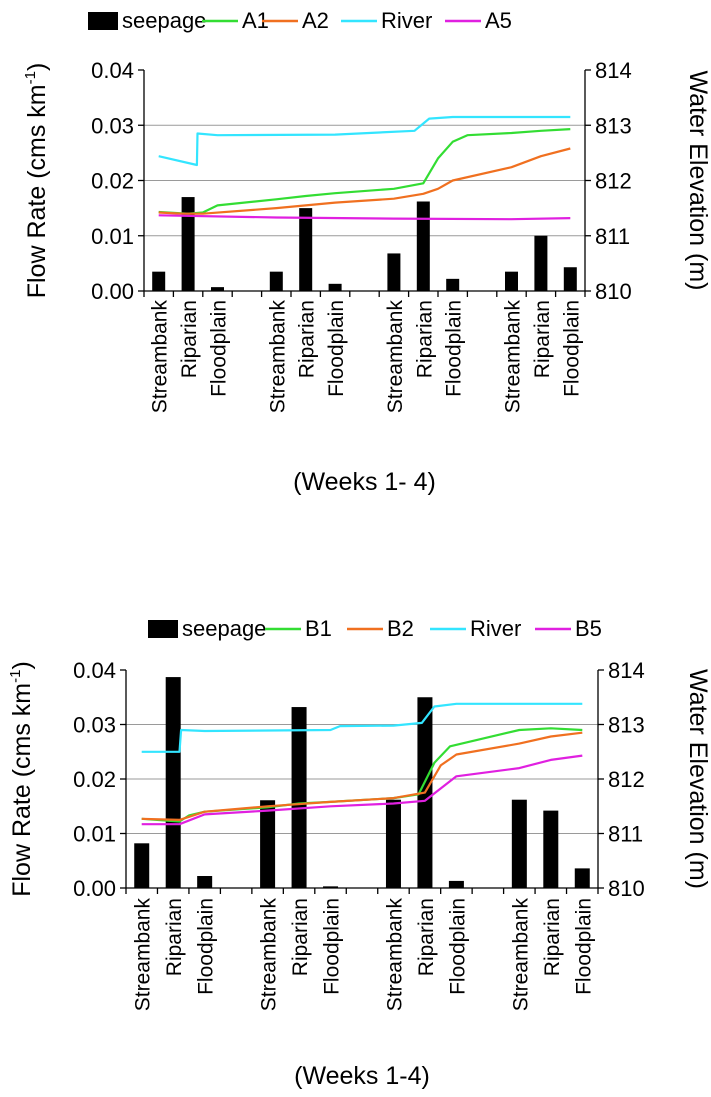  What do you see at coordinates (315, 20) in the screenshot?
I see `legend-label: A2` at bounding box center [315, 20].